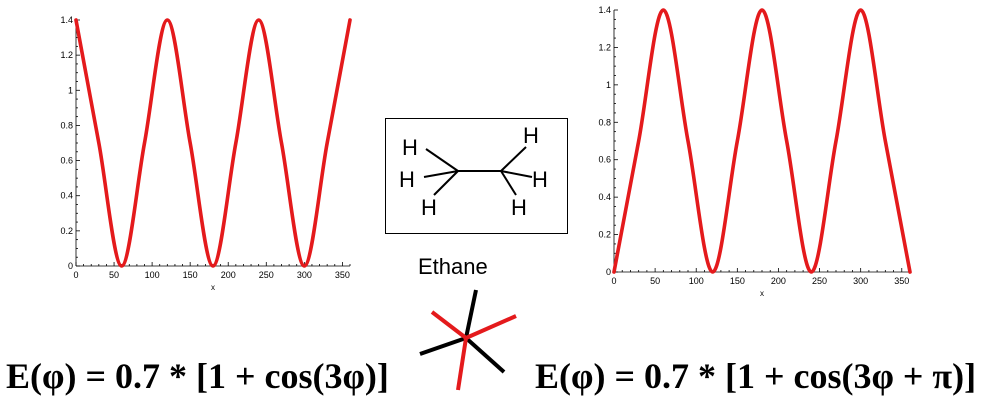  What do you see at coordinates (756, 376) in the screenshot?
I see `energy-equation-right: E(φ) = 0.7 * [1 + cos(3φ + π)]` at bounding box center [756, 376].